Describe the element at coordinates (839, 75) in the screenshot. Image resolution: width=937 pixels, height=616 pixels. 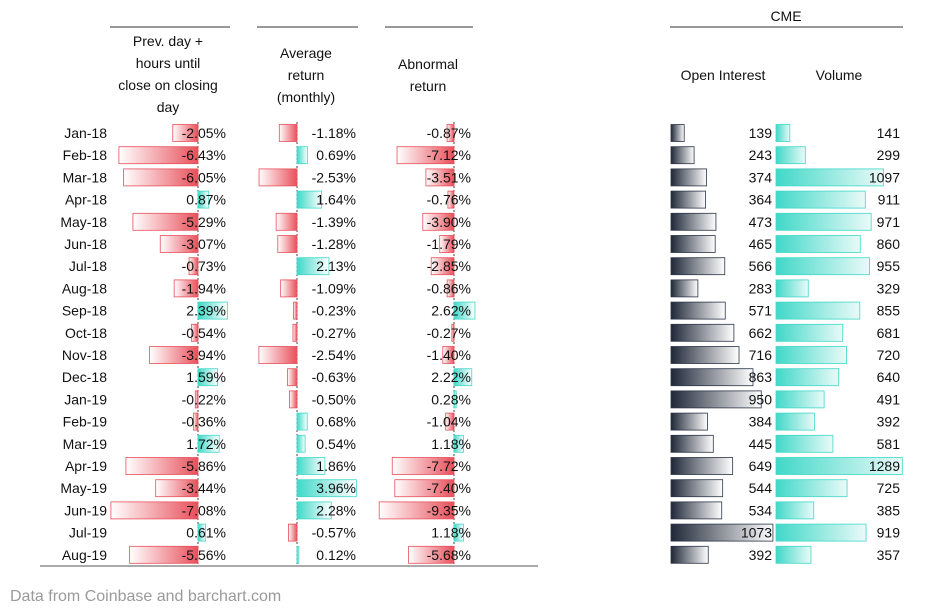
I see `header-volume: Volume` at that location.